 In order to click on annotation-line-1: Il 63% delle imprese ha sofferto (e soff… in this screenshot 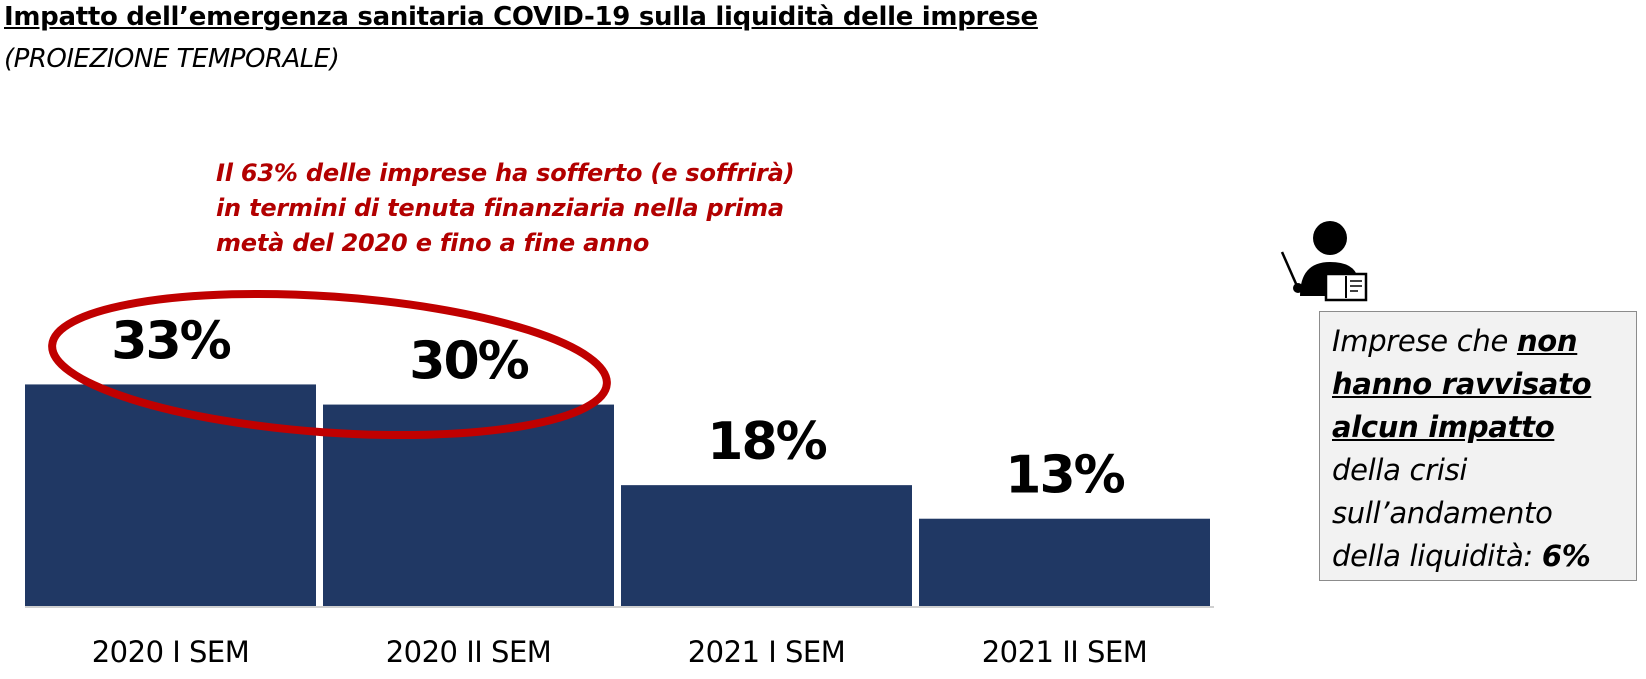, I will do `click(505, 173)`.